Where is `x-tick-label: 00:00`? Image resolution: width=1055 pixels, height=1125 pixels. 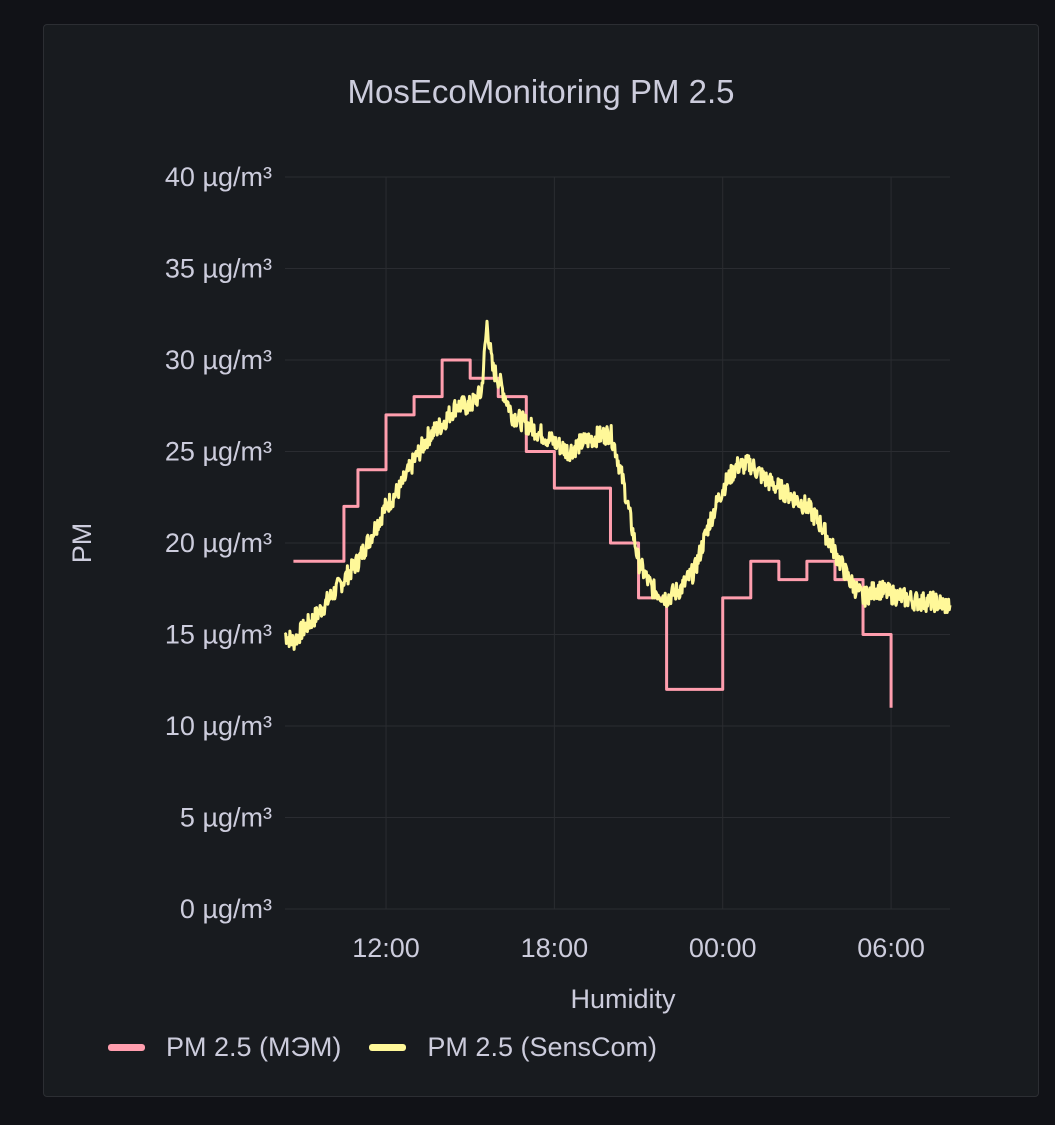
x-tick-label: 00:00 is located at coordinates (723, 948).